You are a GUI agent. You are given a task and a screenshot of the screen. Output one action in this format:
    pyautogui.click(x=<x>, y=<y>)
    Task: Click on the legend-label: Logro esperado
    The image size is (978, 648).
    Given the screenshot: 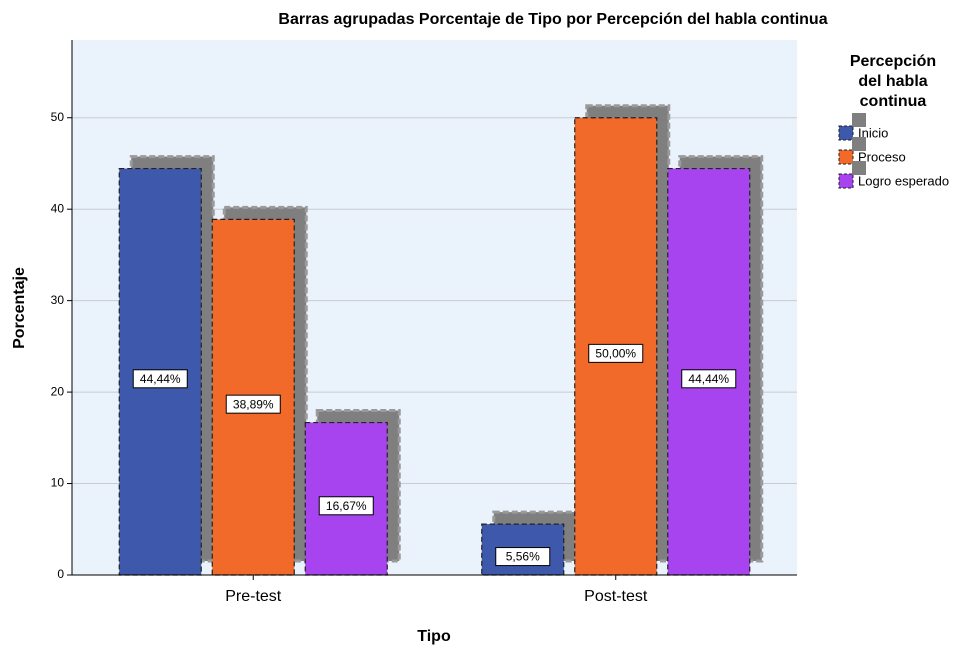 What is the action you would take?
    pyautogui.click(x=903, y=180)
    